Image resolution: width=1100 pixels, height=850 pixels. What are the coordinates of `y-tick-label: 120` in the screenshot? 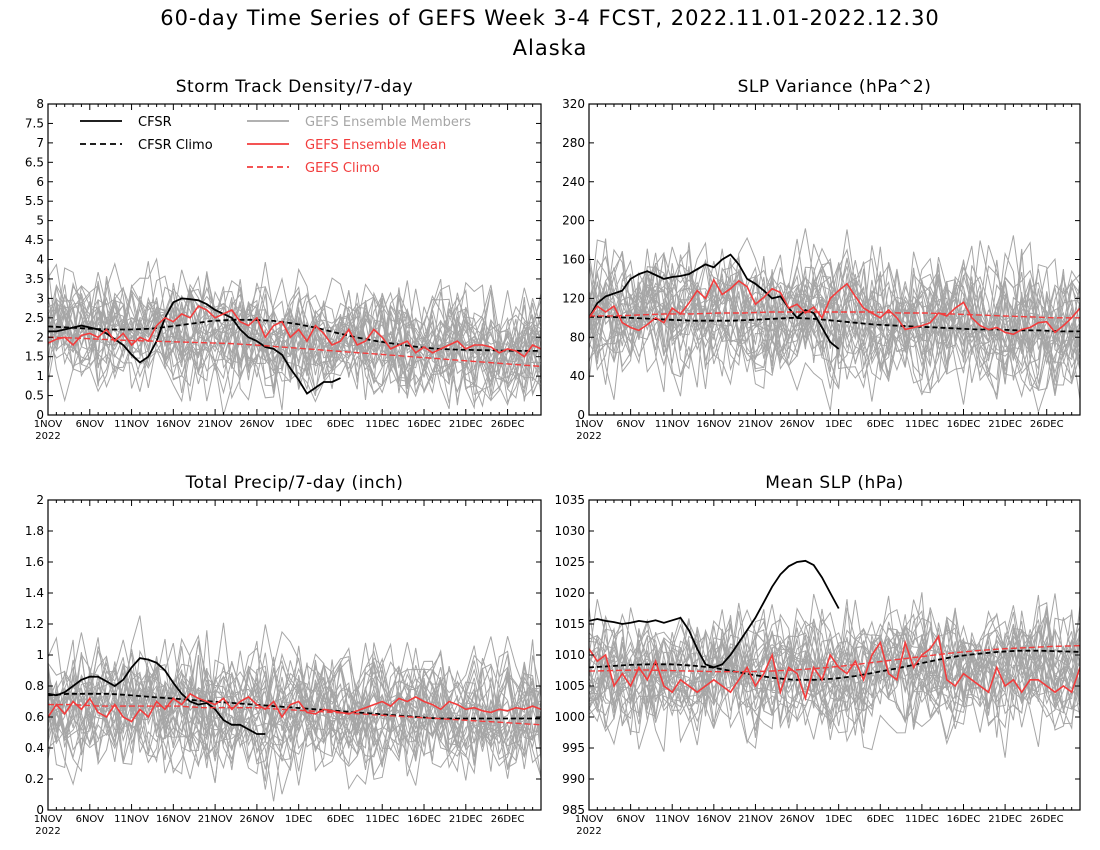 It's located at (573, 298).